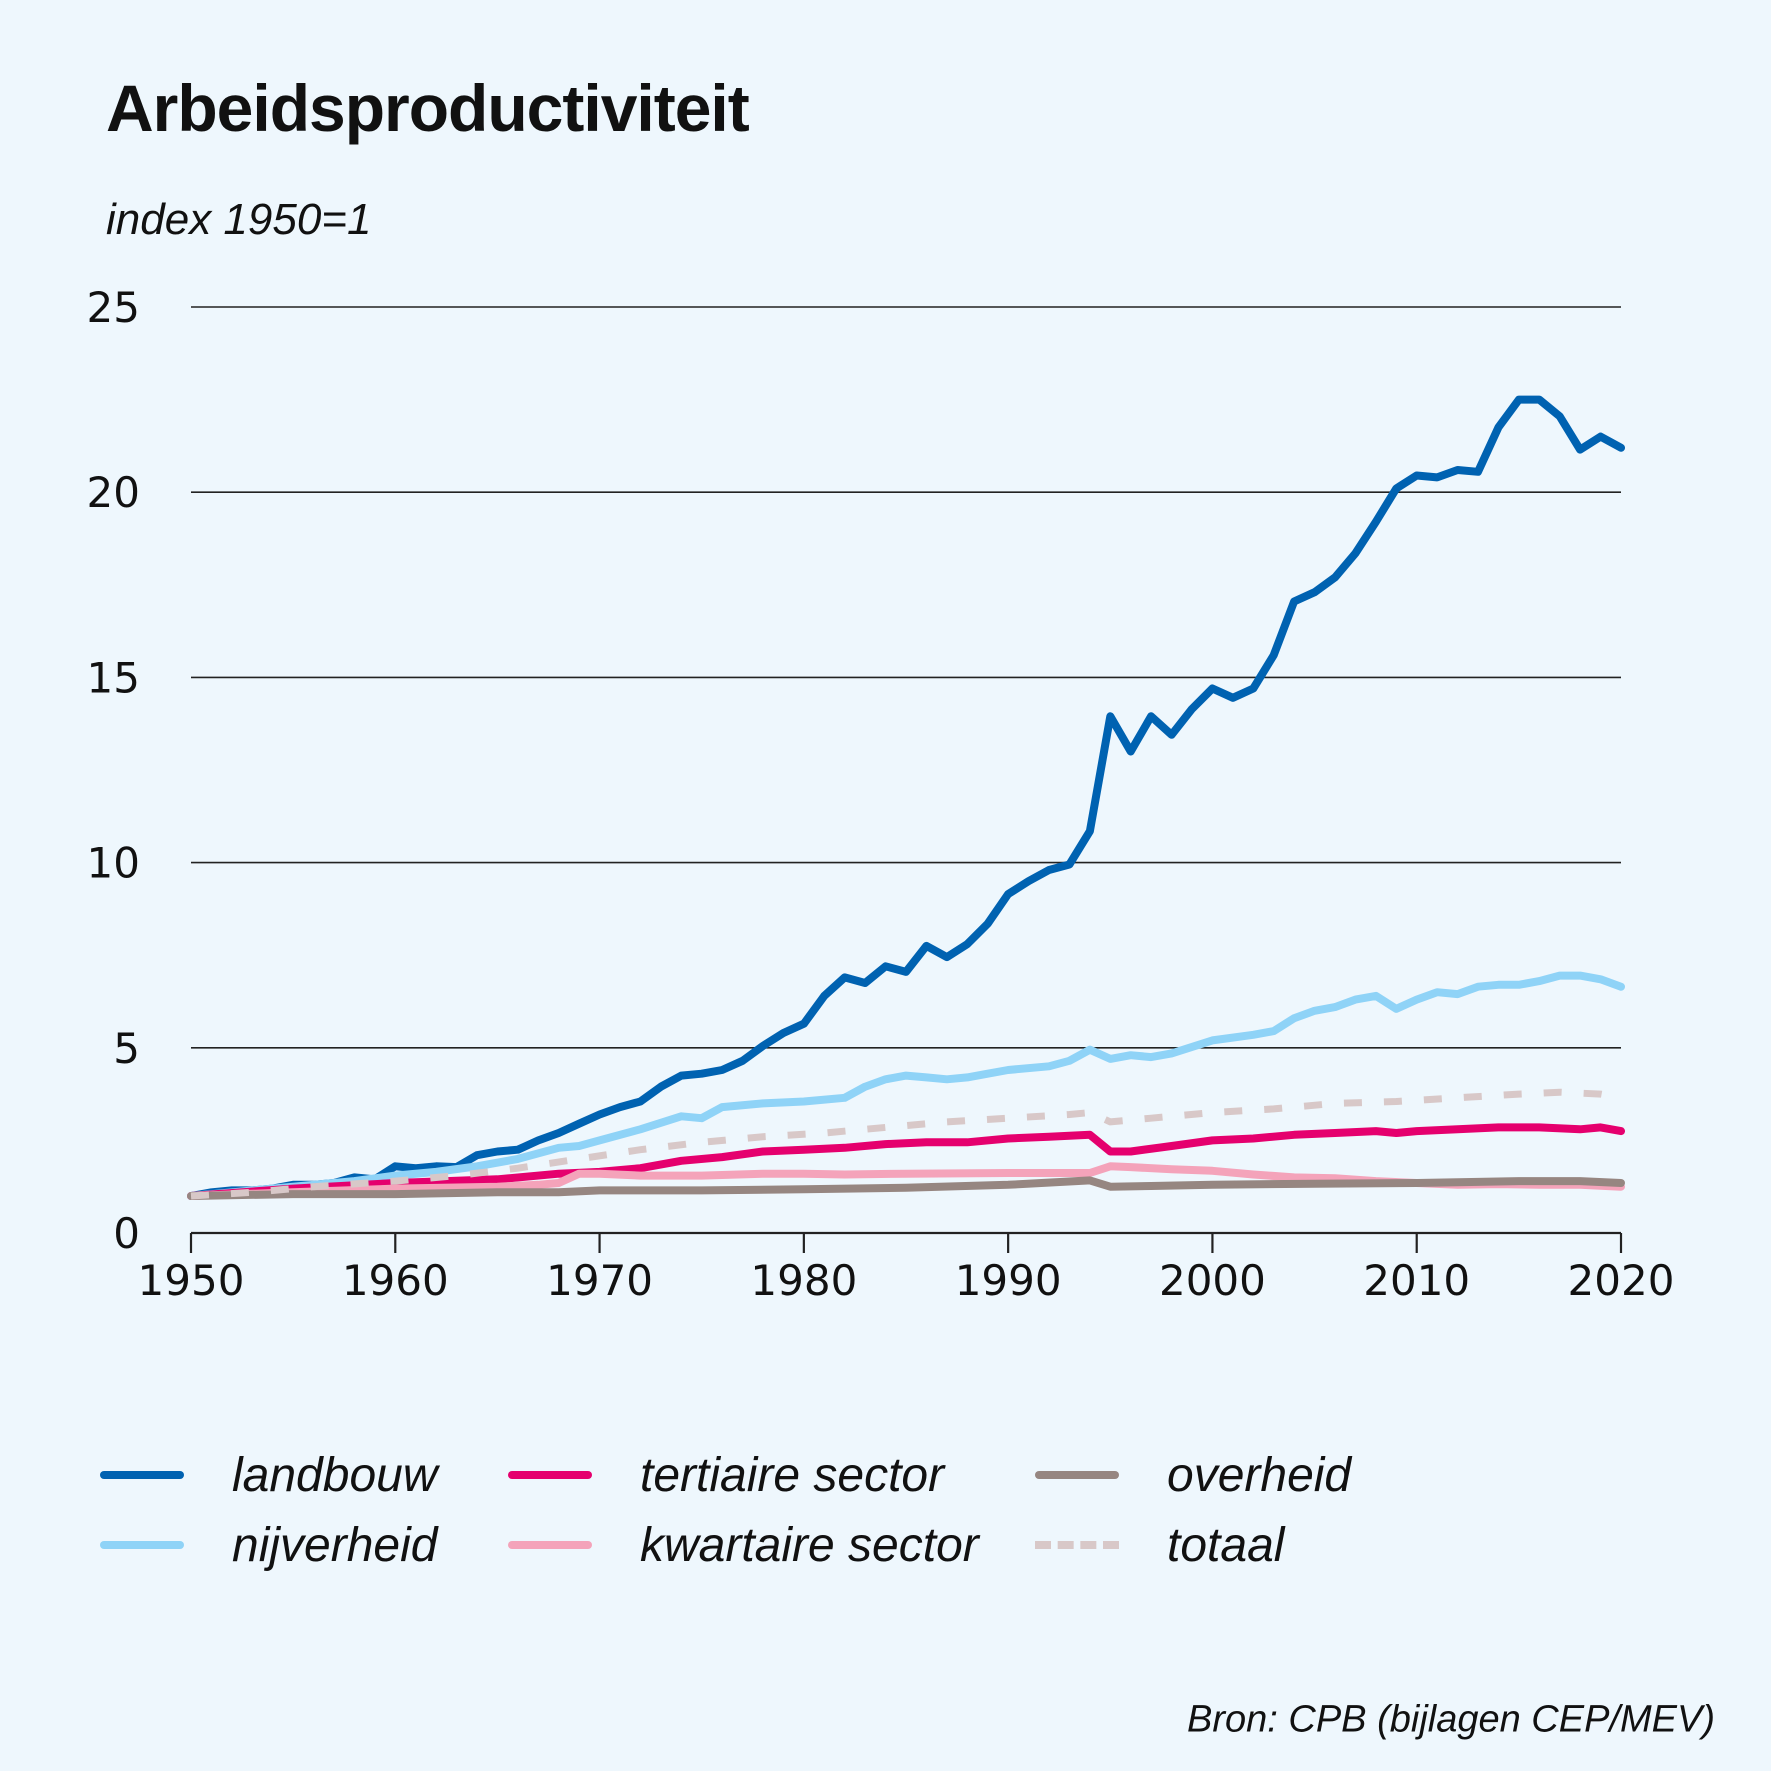  What do you see at coordinates (906, 1188) in the screenshot?
I see `series-line-overheid` at bounding box center [906, 1188].